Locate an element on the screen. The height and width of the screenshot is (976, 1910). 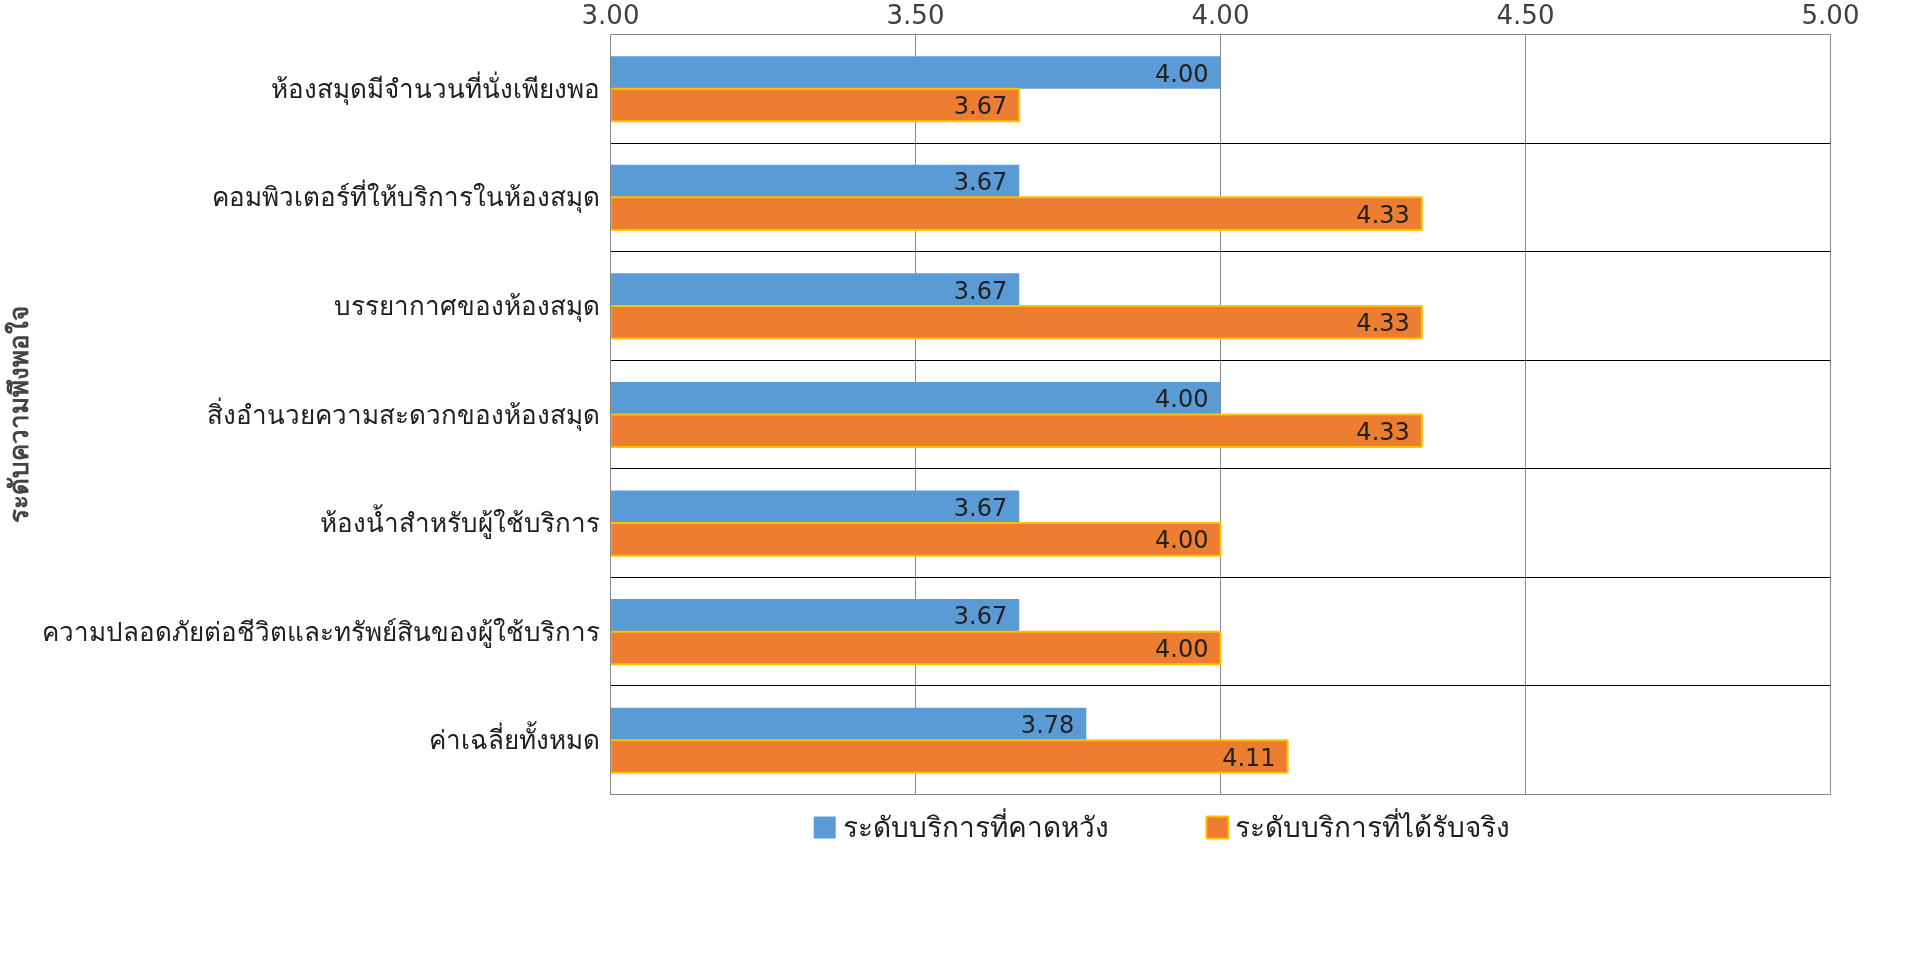
x-tick-label: 5.00 is located at coordinates (1830, 15).